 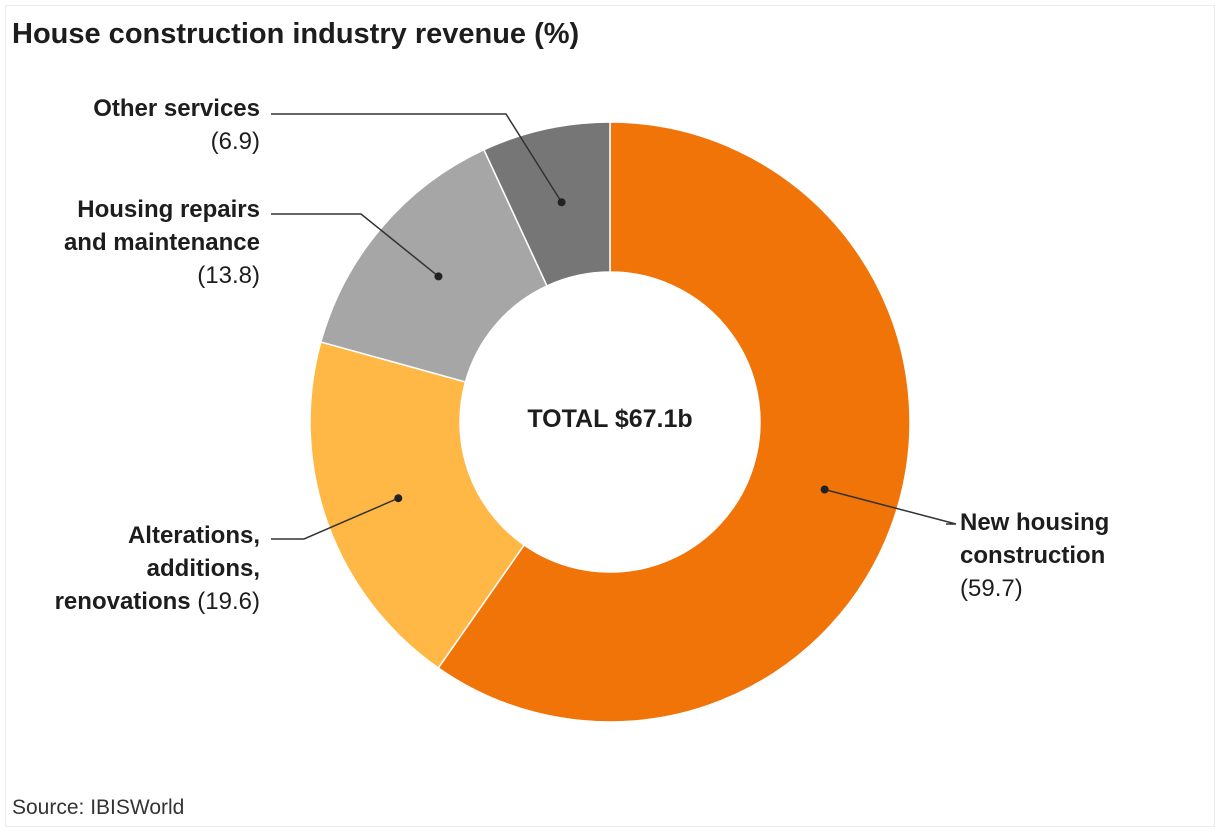 I want to click on donut-slice-housing-repairs-and-maintenance, so click(x=433, y=265).